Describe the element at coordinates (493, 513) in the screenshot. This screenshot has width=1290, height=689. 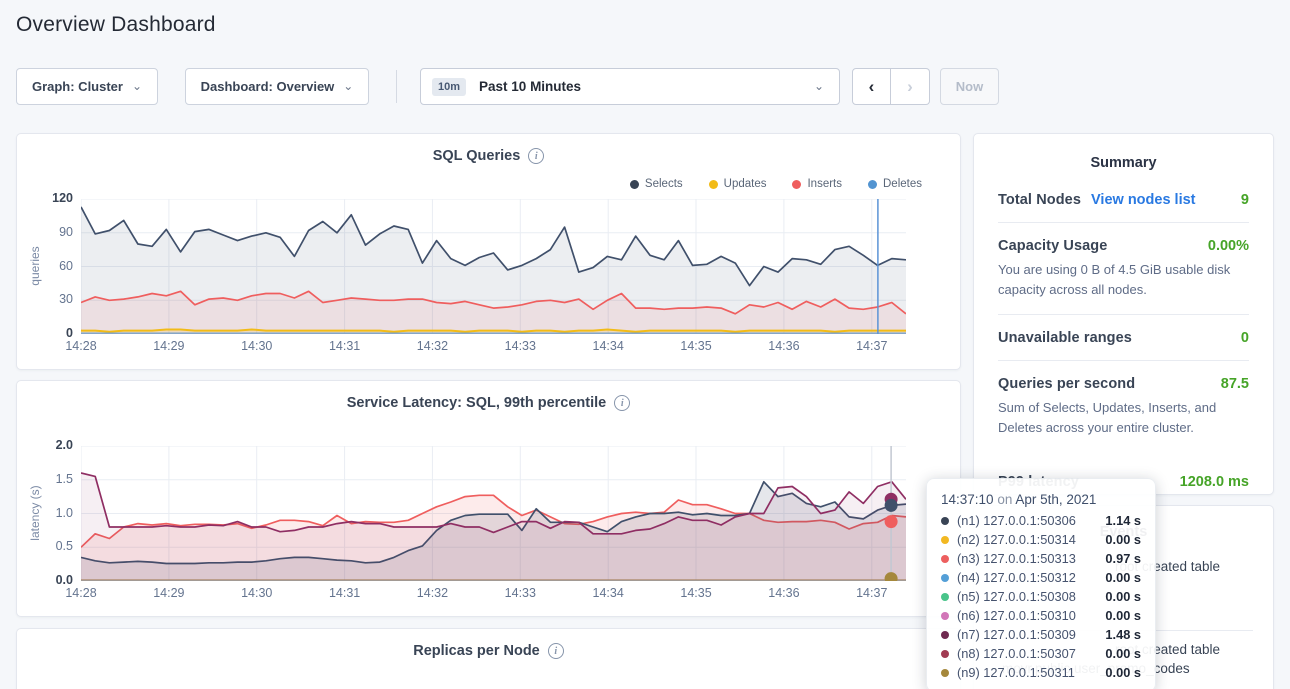
I see `service-latency-chart` at that location.